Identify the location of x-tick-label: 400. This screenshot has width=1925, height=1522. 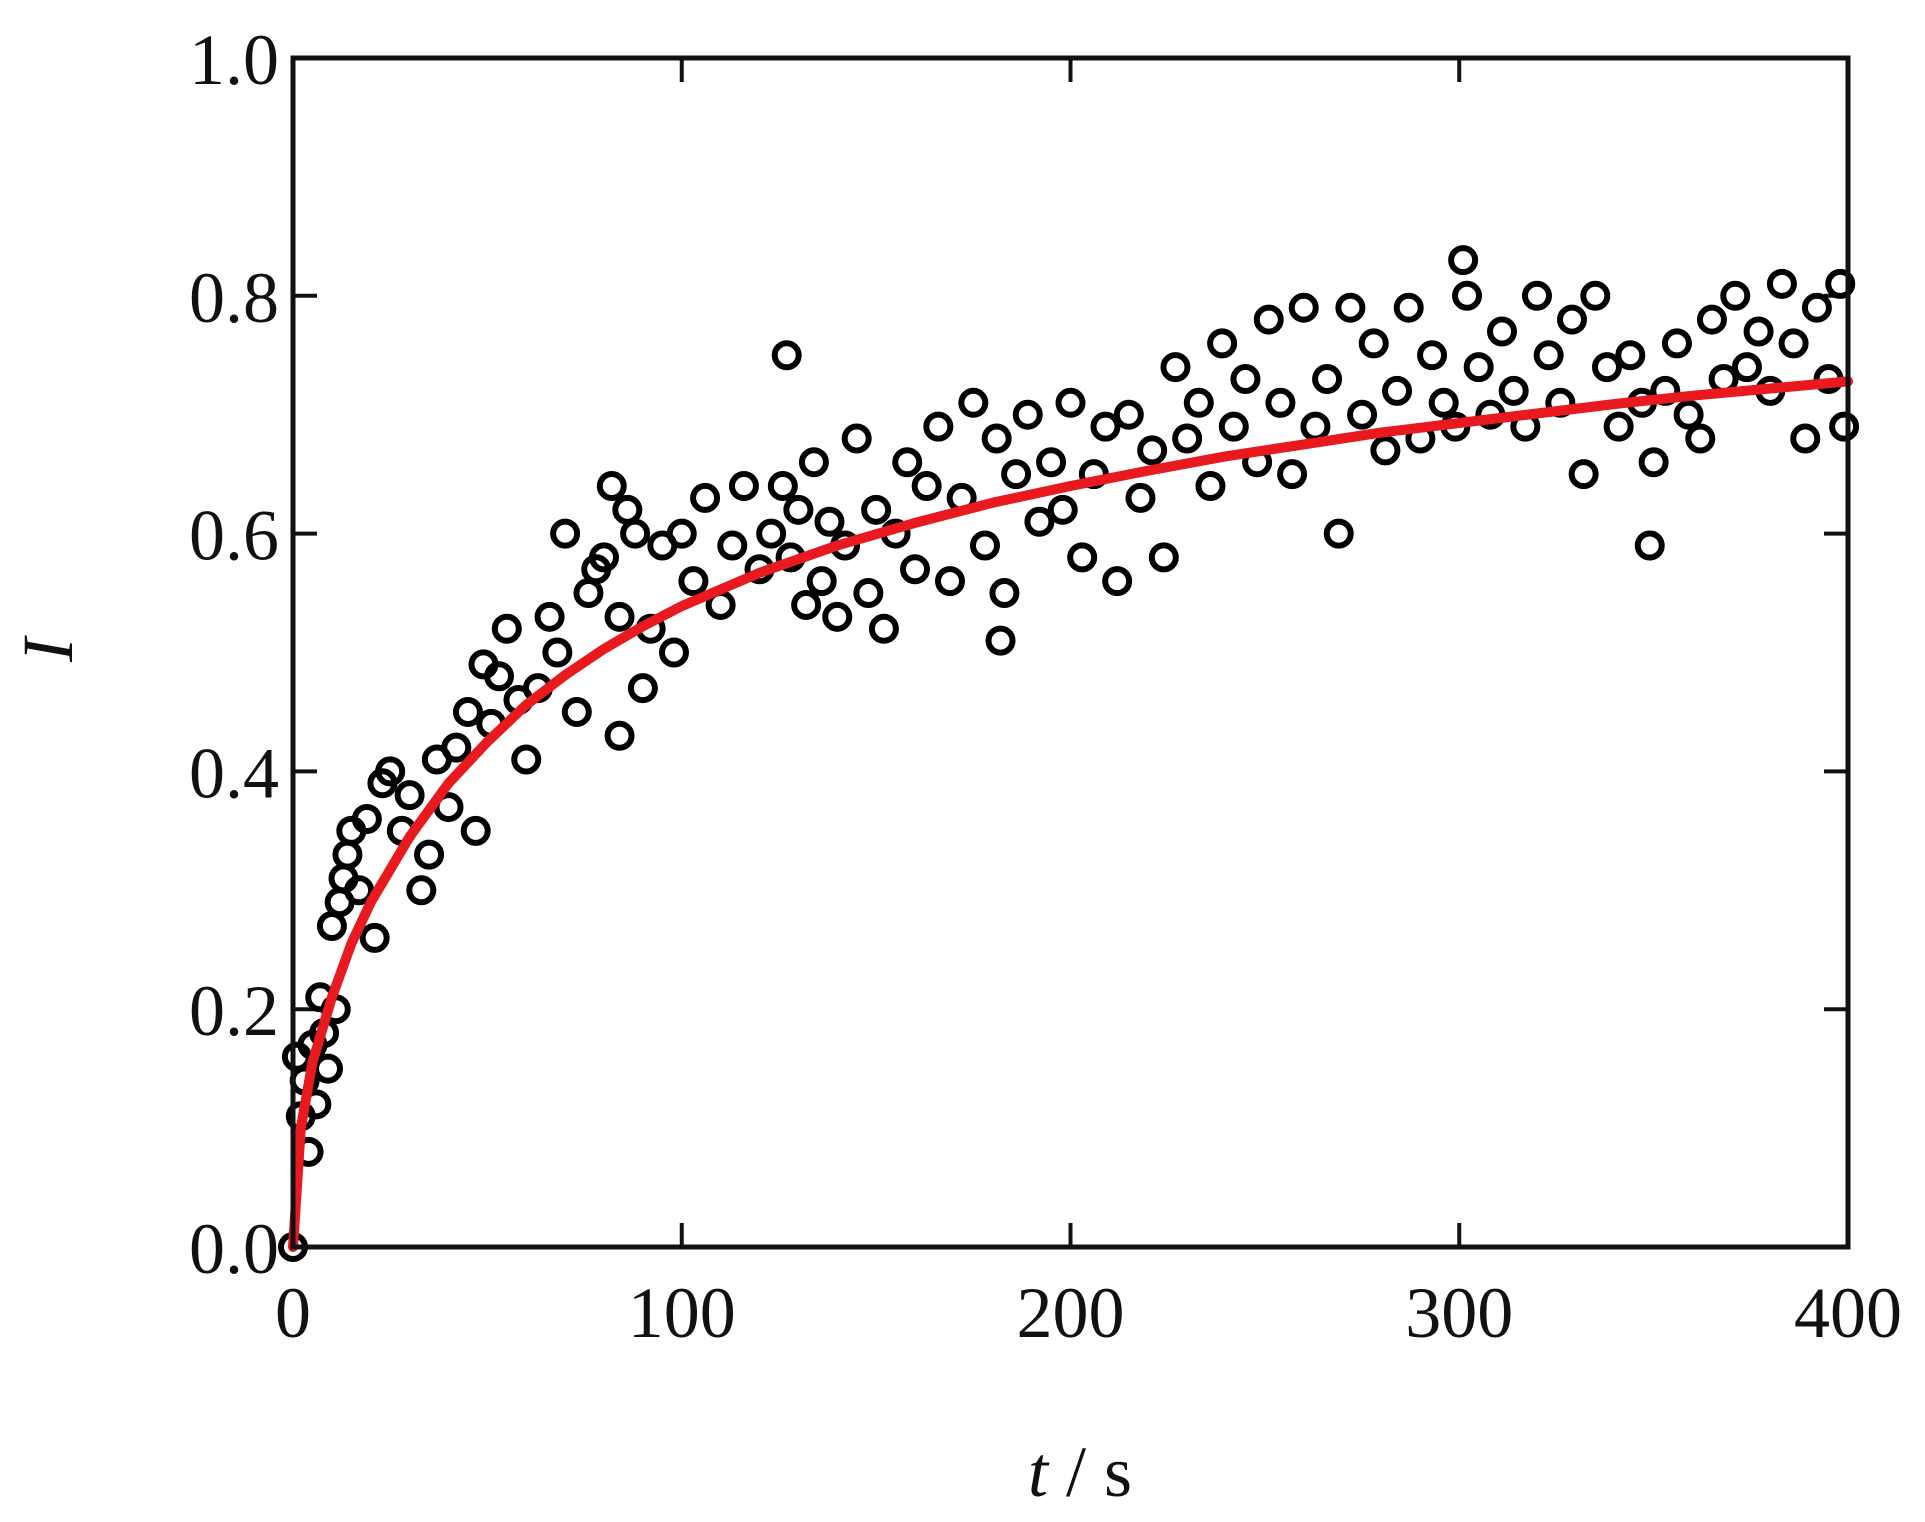
(1848, 1313).